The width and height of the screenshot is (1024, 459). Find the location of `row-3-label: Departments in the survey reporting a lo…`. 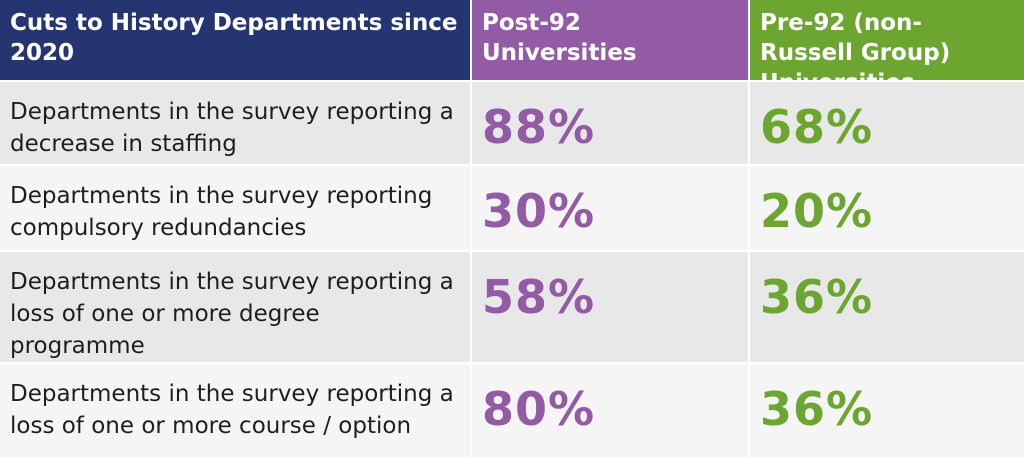

row-3-label: Departments in the survey reporting a lo… is located at coordinates (236, 308).